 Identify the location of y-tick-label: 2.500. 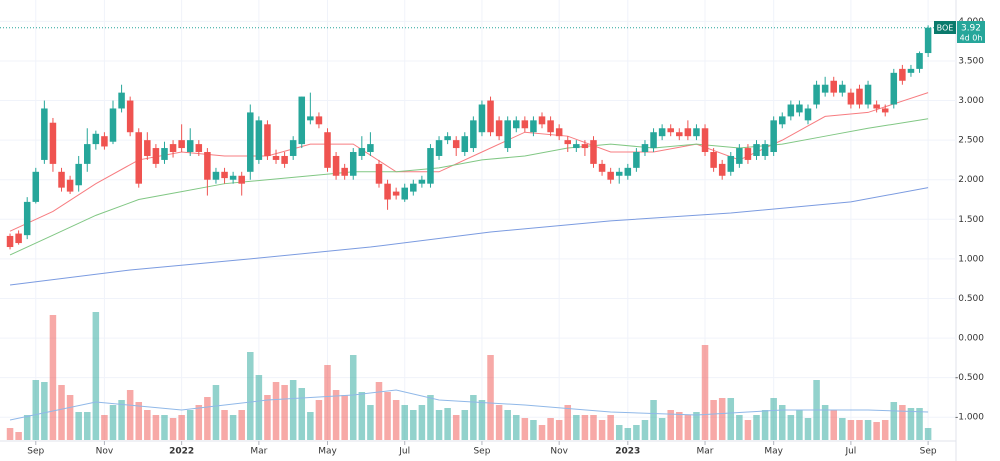
(971, 141).